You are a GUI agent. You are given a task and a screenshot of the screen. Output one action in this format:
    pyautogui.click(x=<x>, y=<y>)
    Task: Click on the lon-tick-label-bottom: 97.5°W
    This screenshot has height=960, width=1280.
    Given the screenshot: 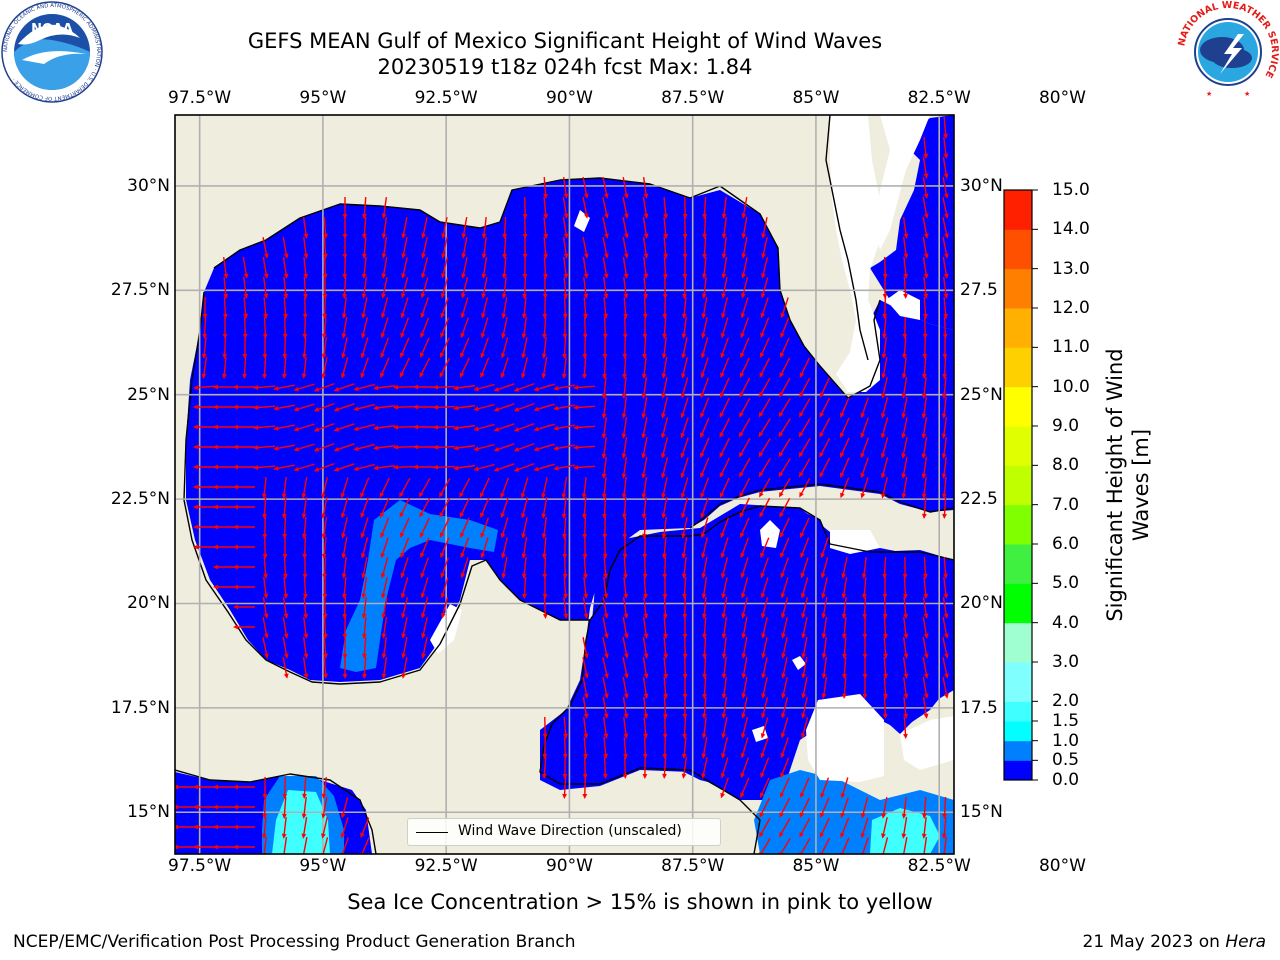 What is the action you would take?
    pyautogui.click(x=200, y=866)
    